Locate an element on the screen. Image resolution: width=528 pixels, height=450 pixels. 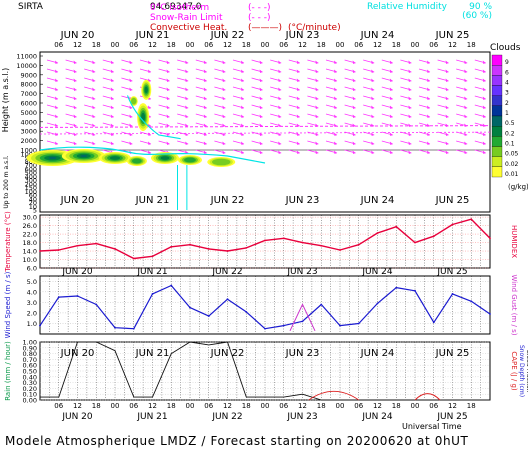
wind-panel-frame is located at coordinates (265, 305).